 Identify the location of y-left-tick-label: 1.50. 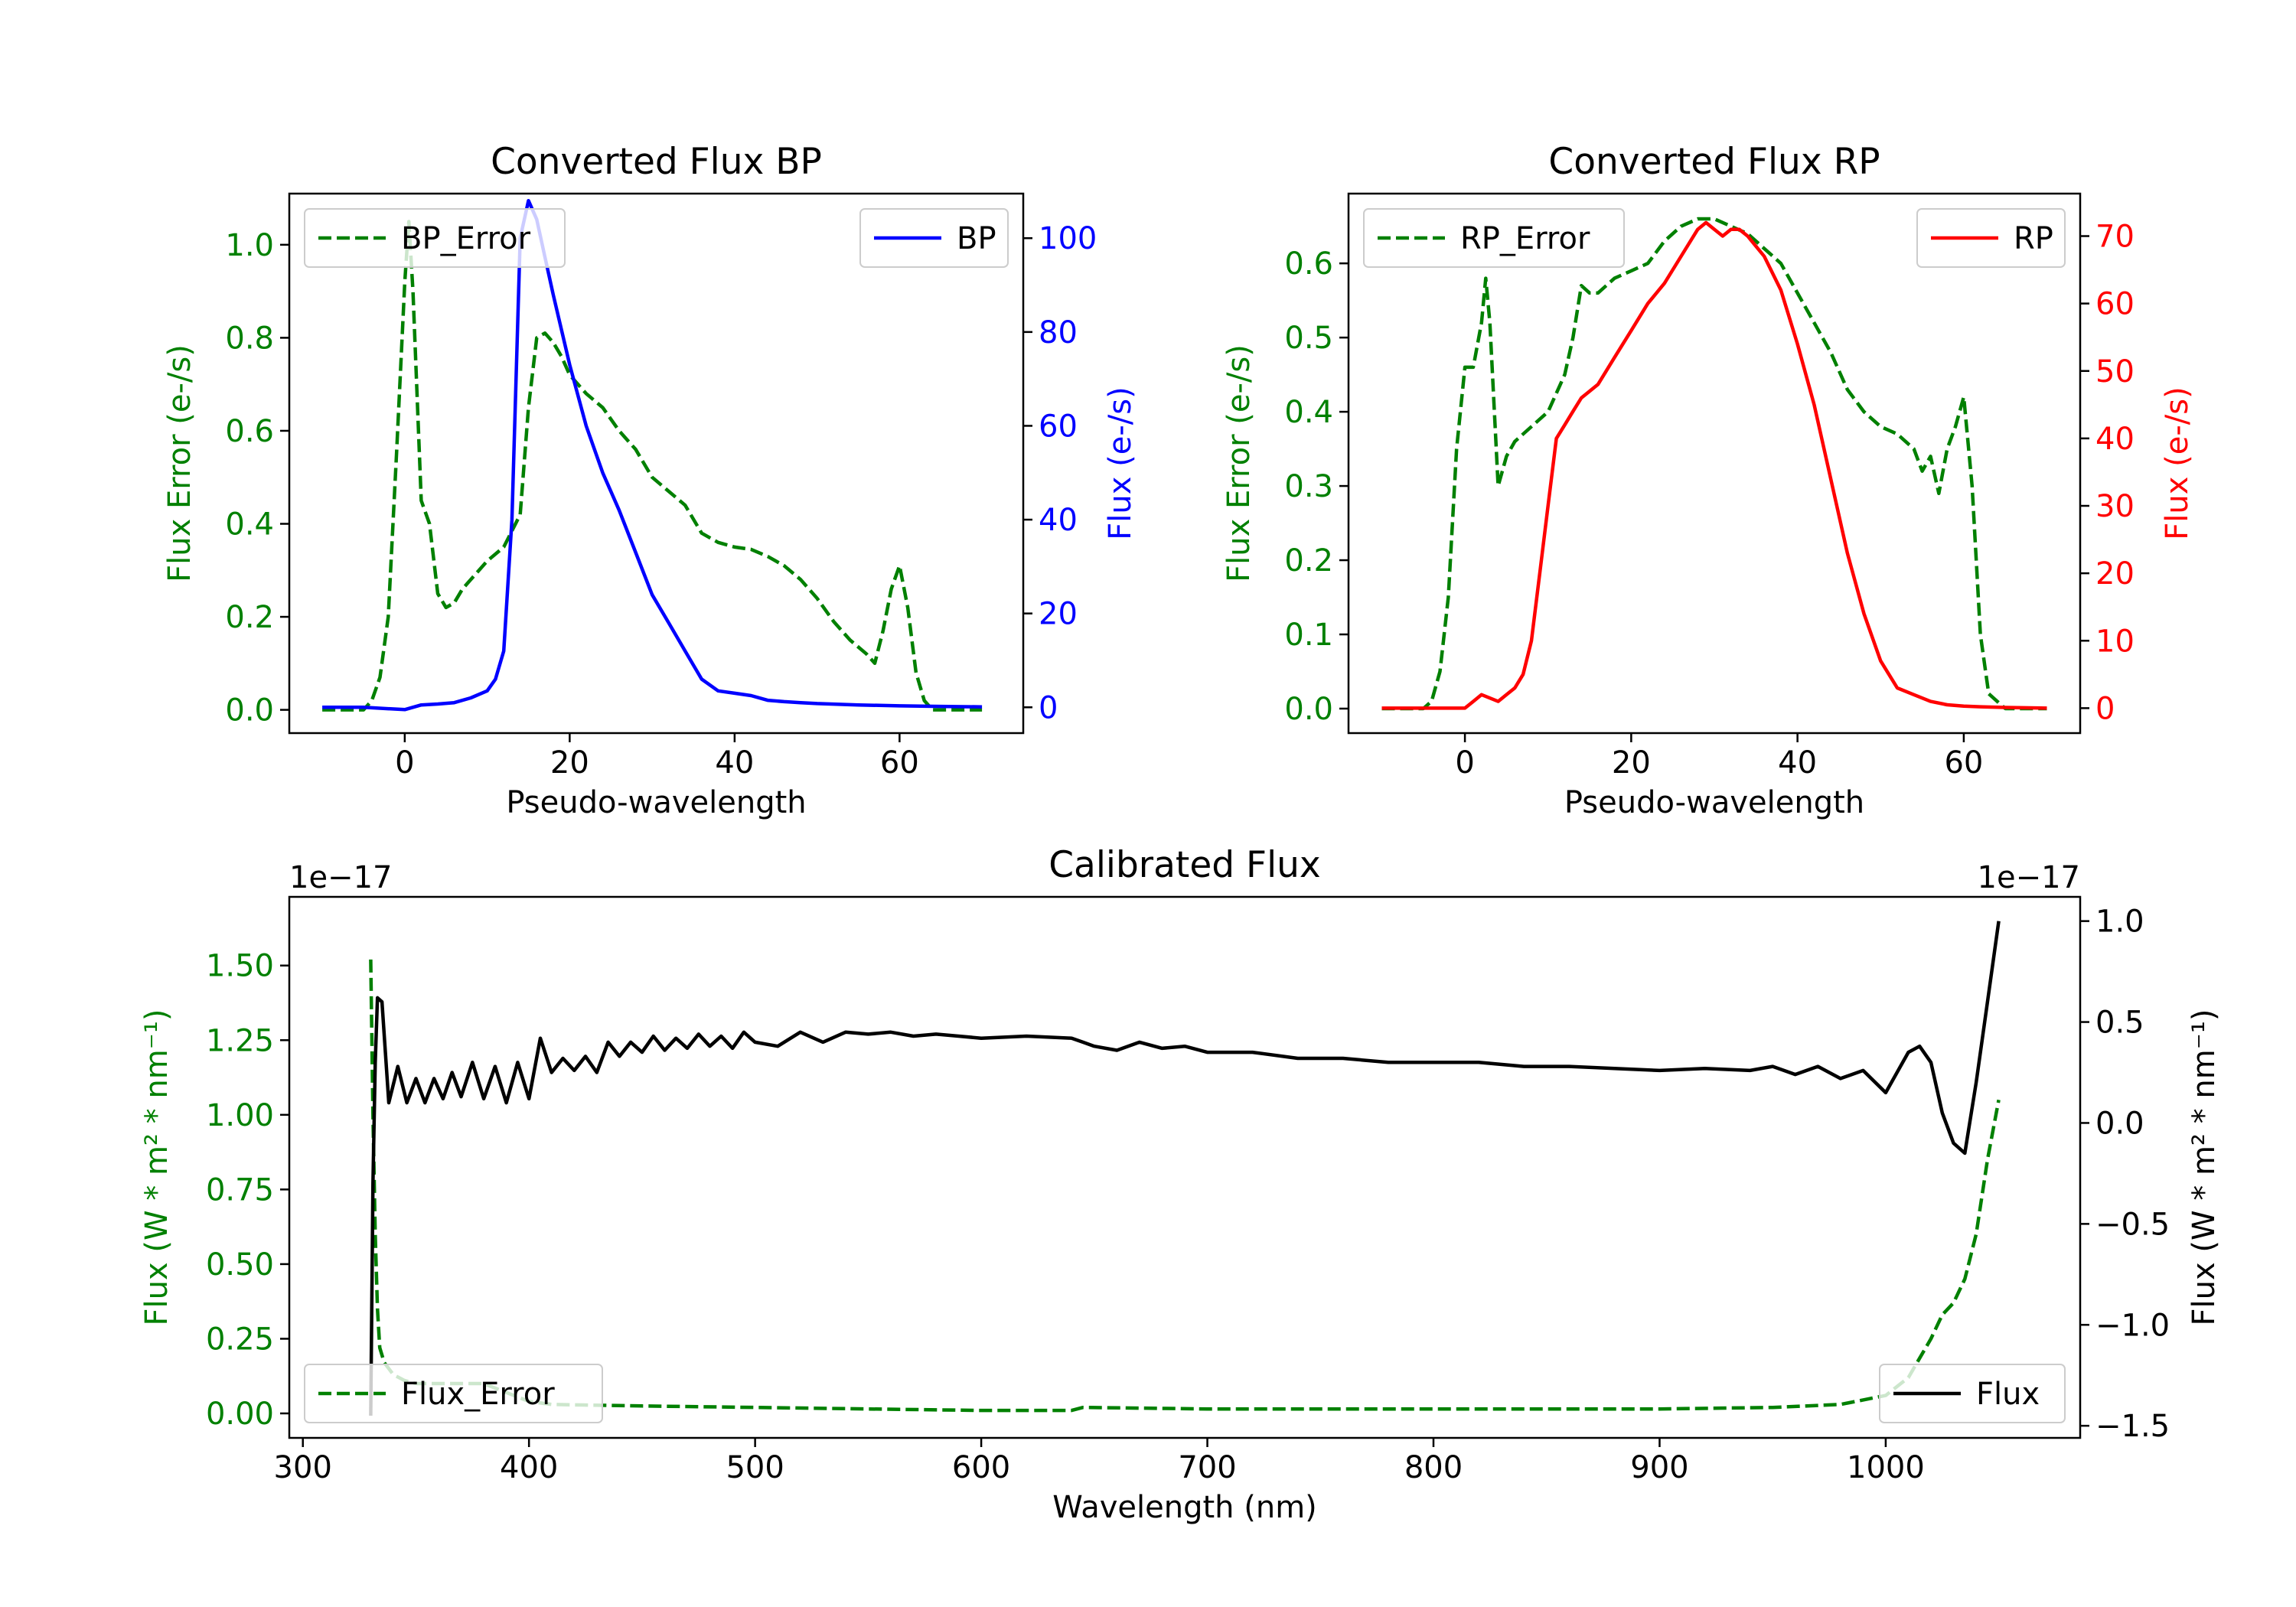
(240, 967).